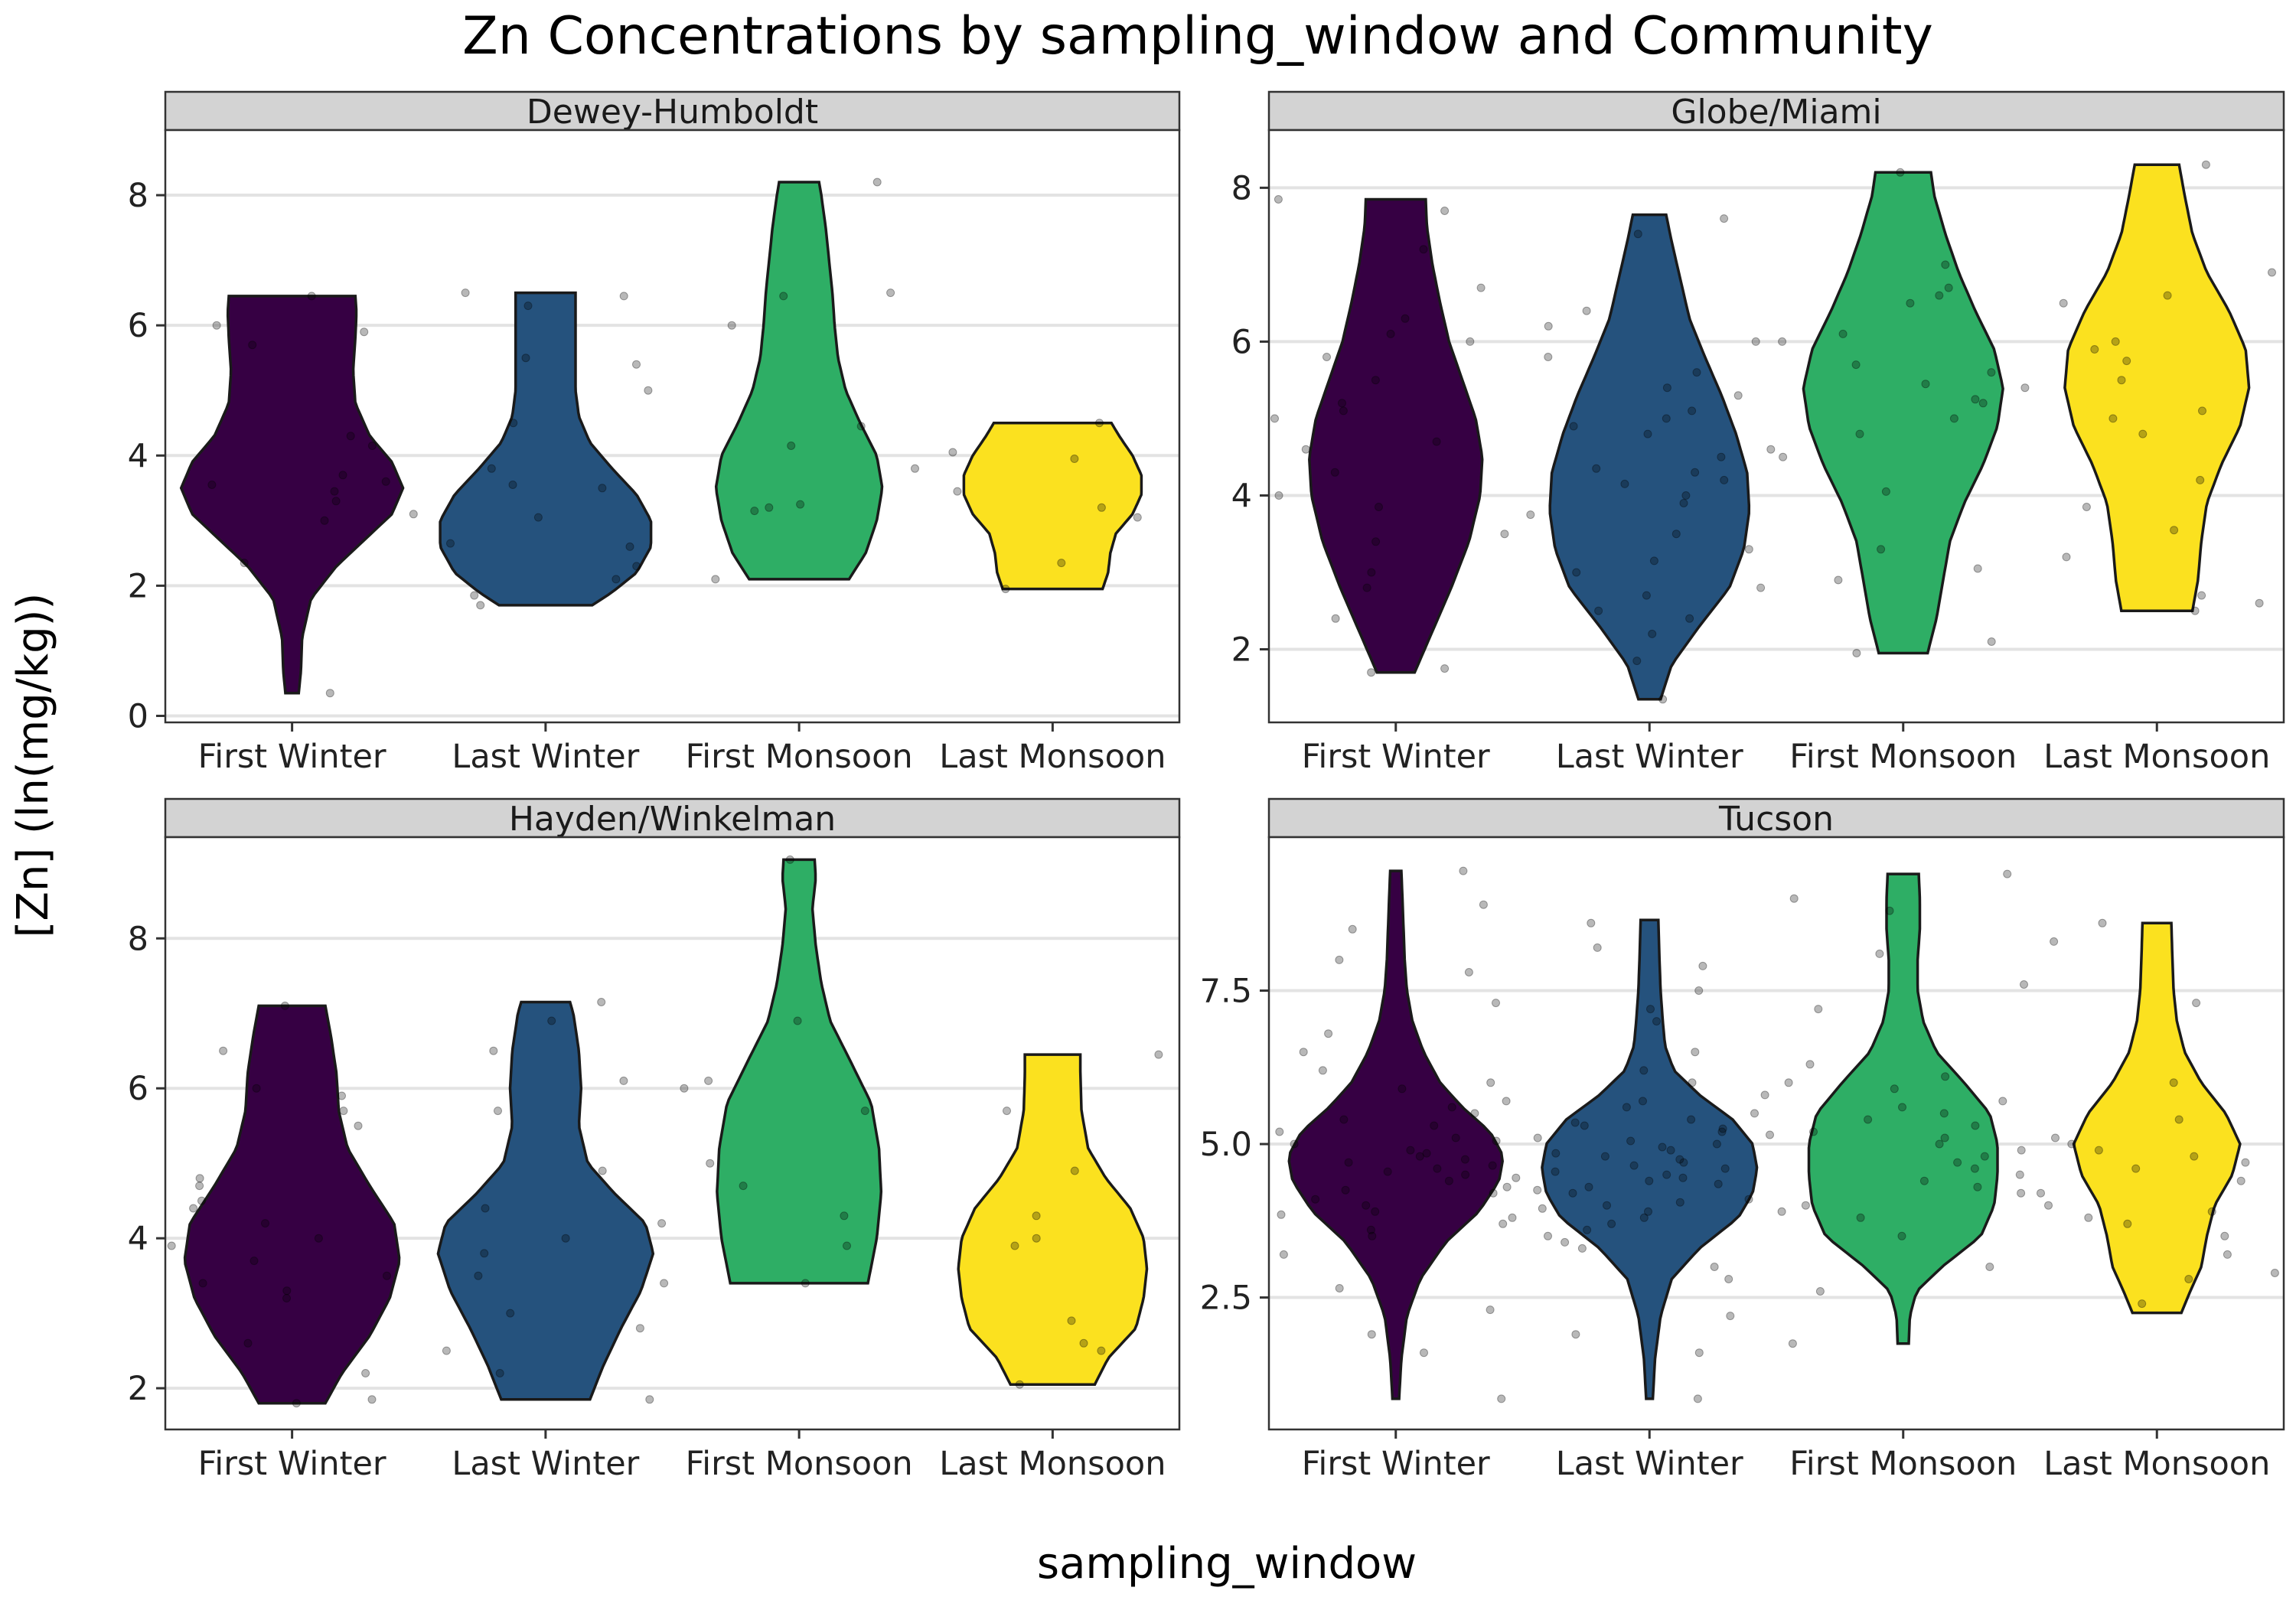  I want to click on violin-last-winter, so click(546, 449).